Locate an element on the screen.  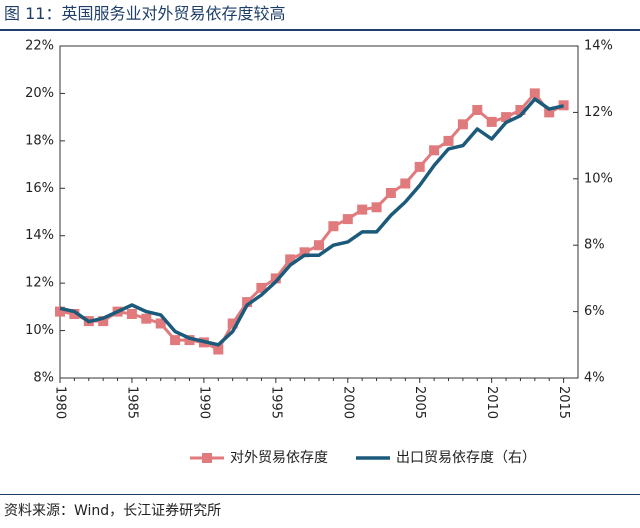
left-axis-ticks: 8% 10% 12% 14% 16% 18% 20% 22% is located at coordinates (45, 212).